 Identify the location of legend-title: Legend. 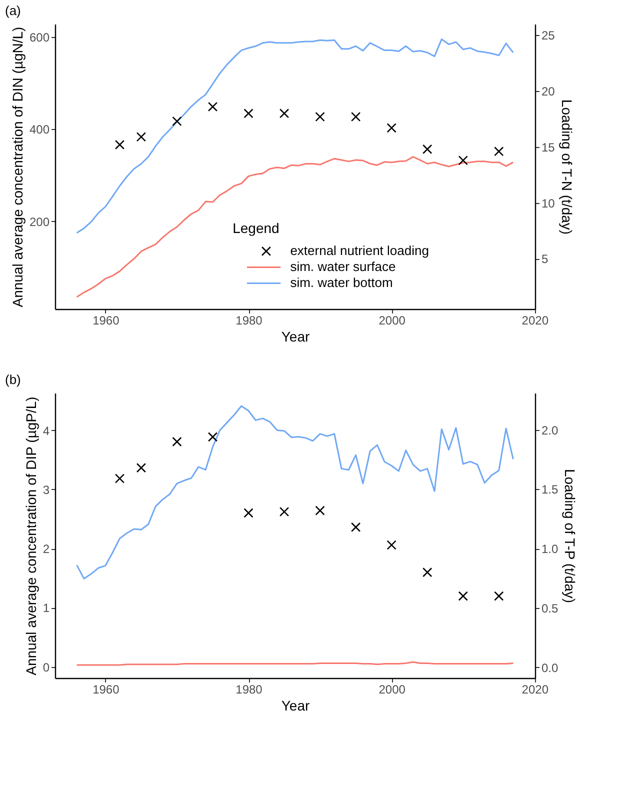
(256, 228).